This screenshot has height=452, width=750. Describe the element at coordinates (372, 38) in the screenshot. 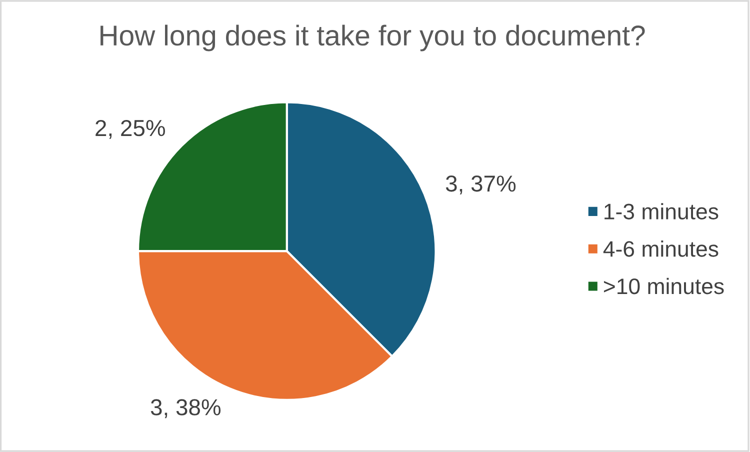

I see `chart-title: How long does it take for you to document?` at that location.